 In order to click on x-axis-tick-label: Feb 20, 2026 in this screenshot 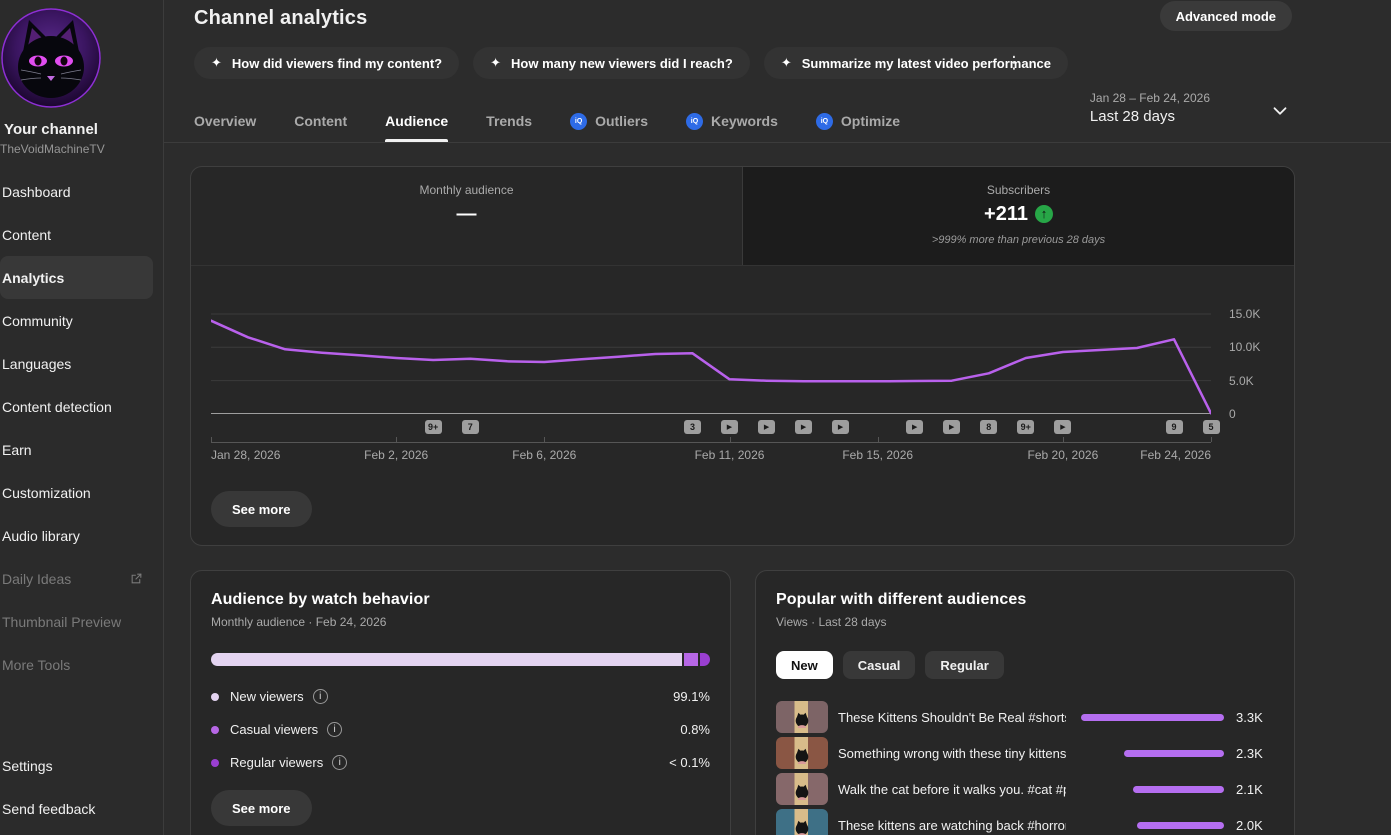, I will do `click(1063, 455)`.